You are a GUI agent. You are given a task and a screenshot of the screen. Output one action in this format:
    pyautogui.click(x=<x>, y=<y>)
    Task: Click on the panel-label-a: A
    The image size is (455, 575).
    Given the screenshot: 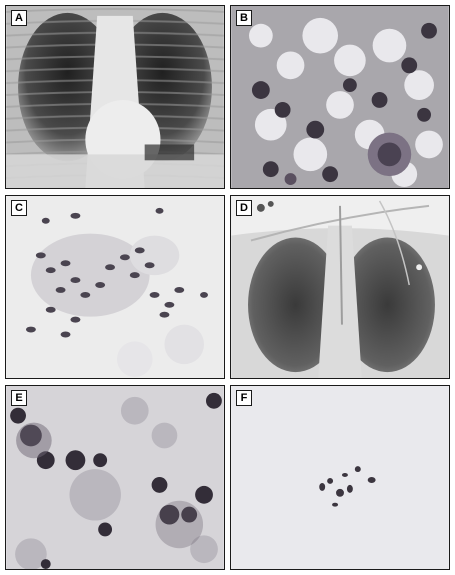 What is the action you would take?
    pyautogui.click(x=19, y=18)
    